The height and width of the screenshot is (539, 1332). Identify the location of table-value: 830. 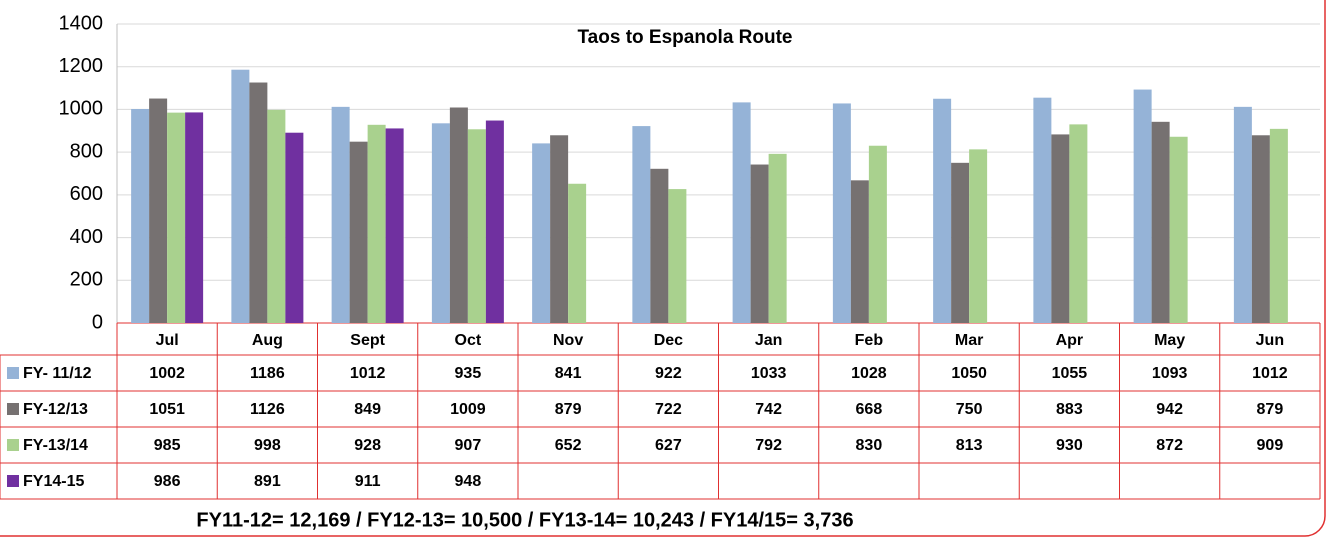
(869, 445).